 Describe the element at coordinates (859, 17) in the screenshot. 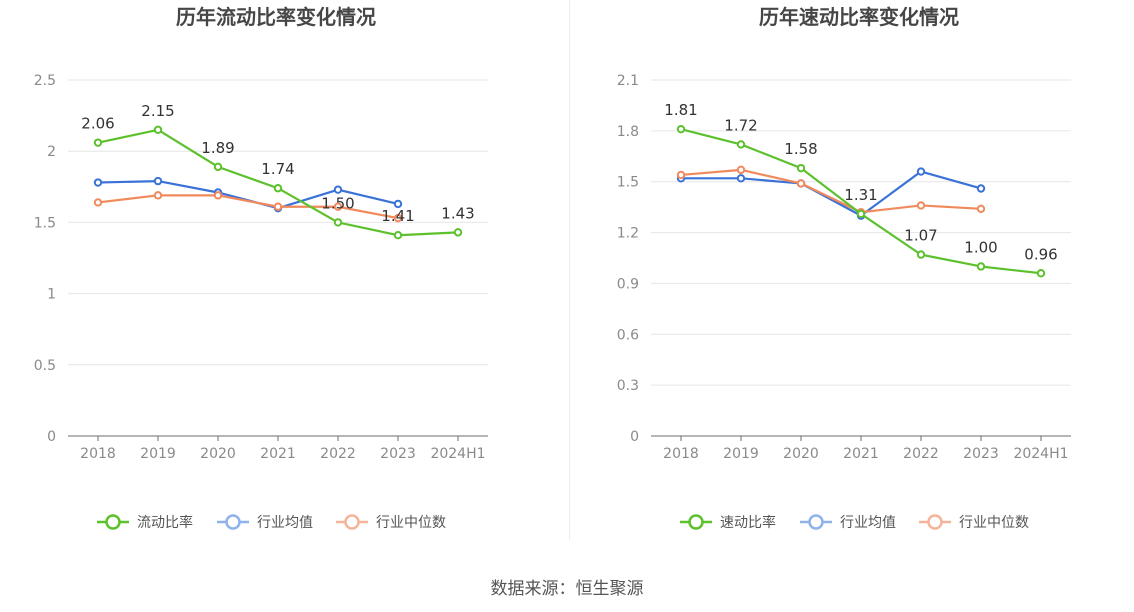

I see `chart-title: 历年速动比率变化情况` at that location.